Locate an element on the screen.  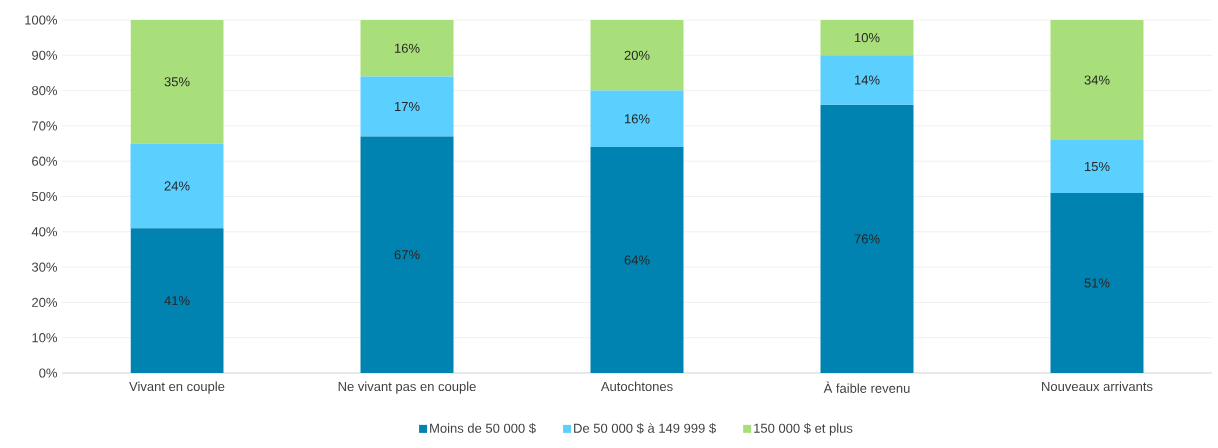
x-tick-label: Autochtones is located at coordinates (636, 386).